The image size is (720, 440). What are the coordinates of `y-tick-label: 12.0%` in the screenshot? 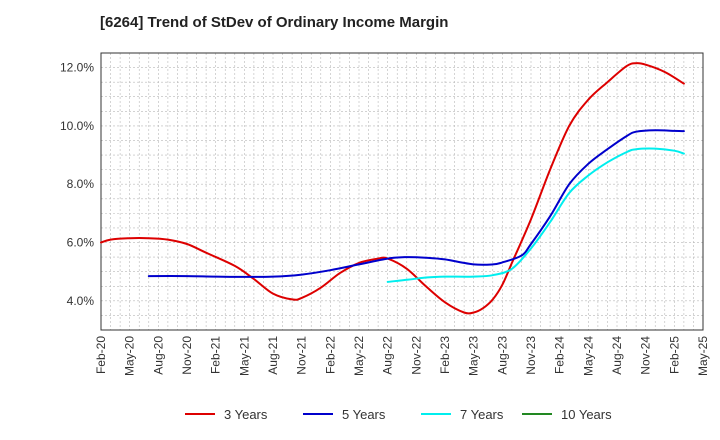 It's located at (77, 68).